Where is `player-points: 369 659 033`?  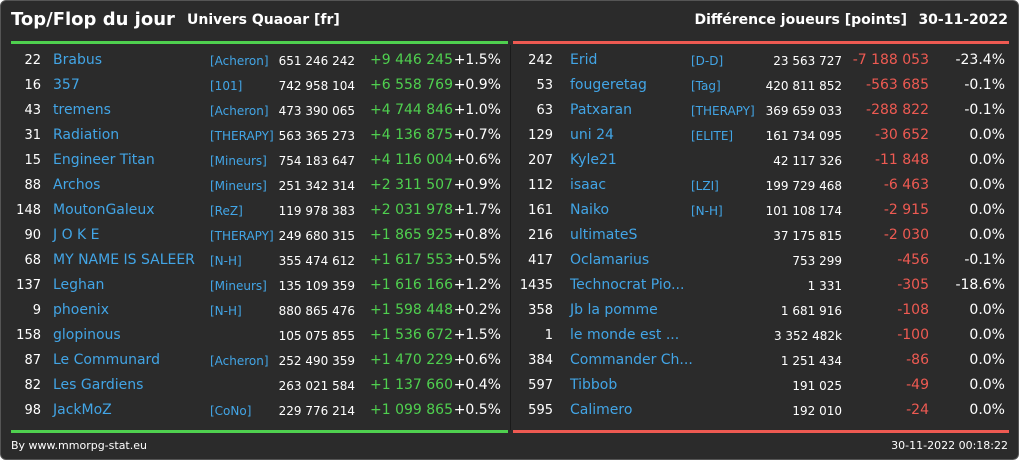
player-points: 369 659 033 is located at coordinates (803, 111).